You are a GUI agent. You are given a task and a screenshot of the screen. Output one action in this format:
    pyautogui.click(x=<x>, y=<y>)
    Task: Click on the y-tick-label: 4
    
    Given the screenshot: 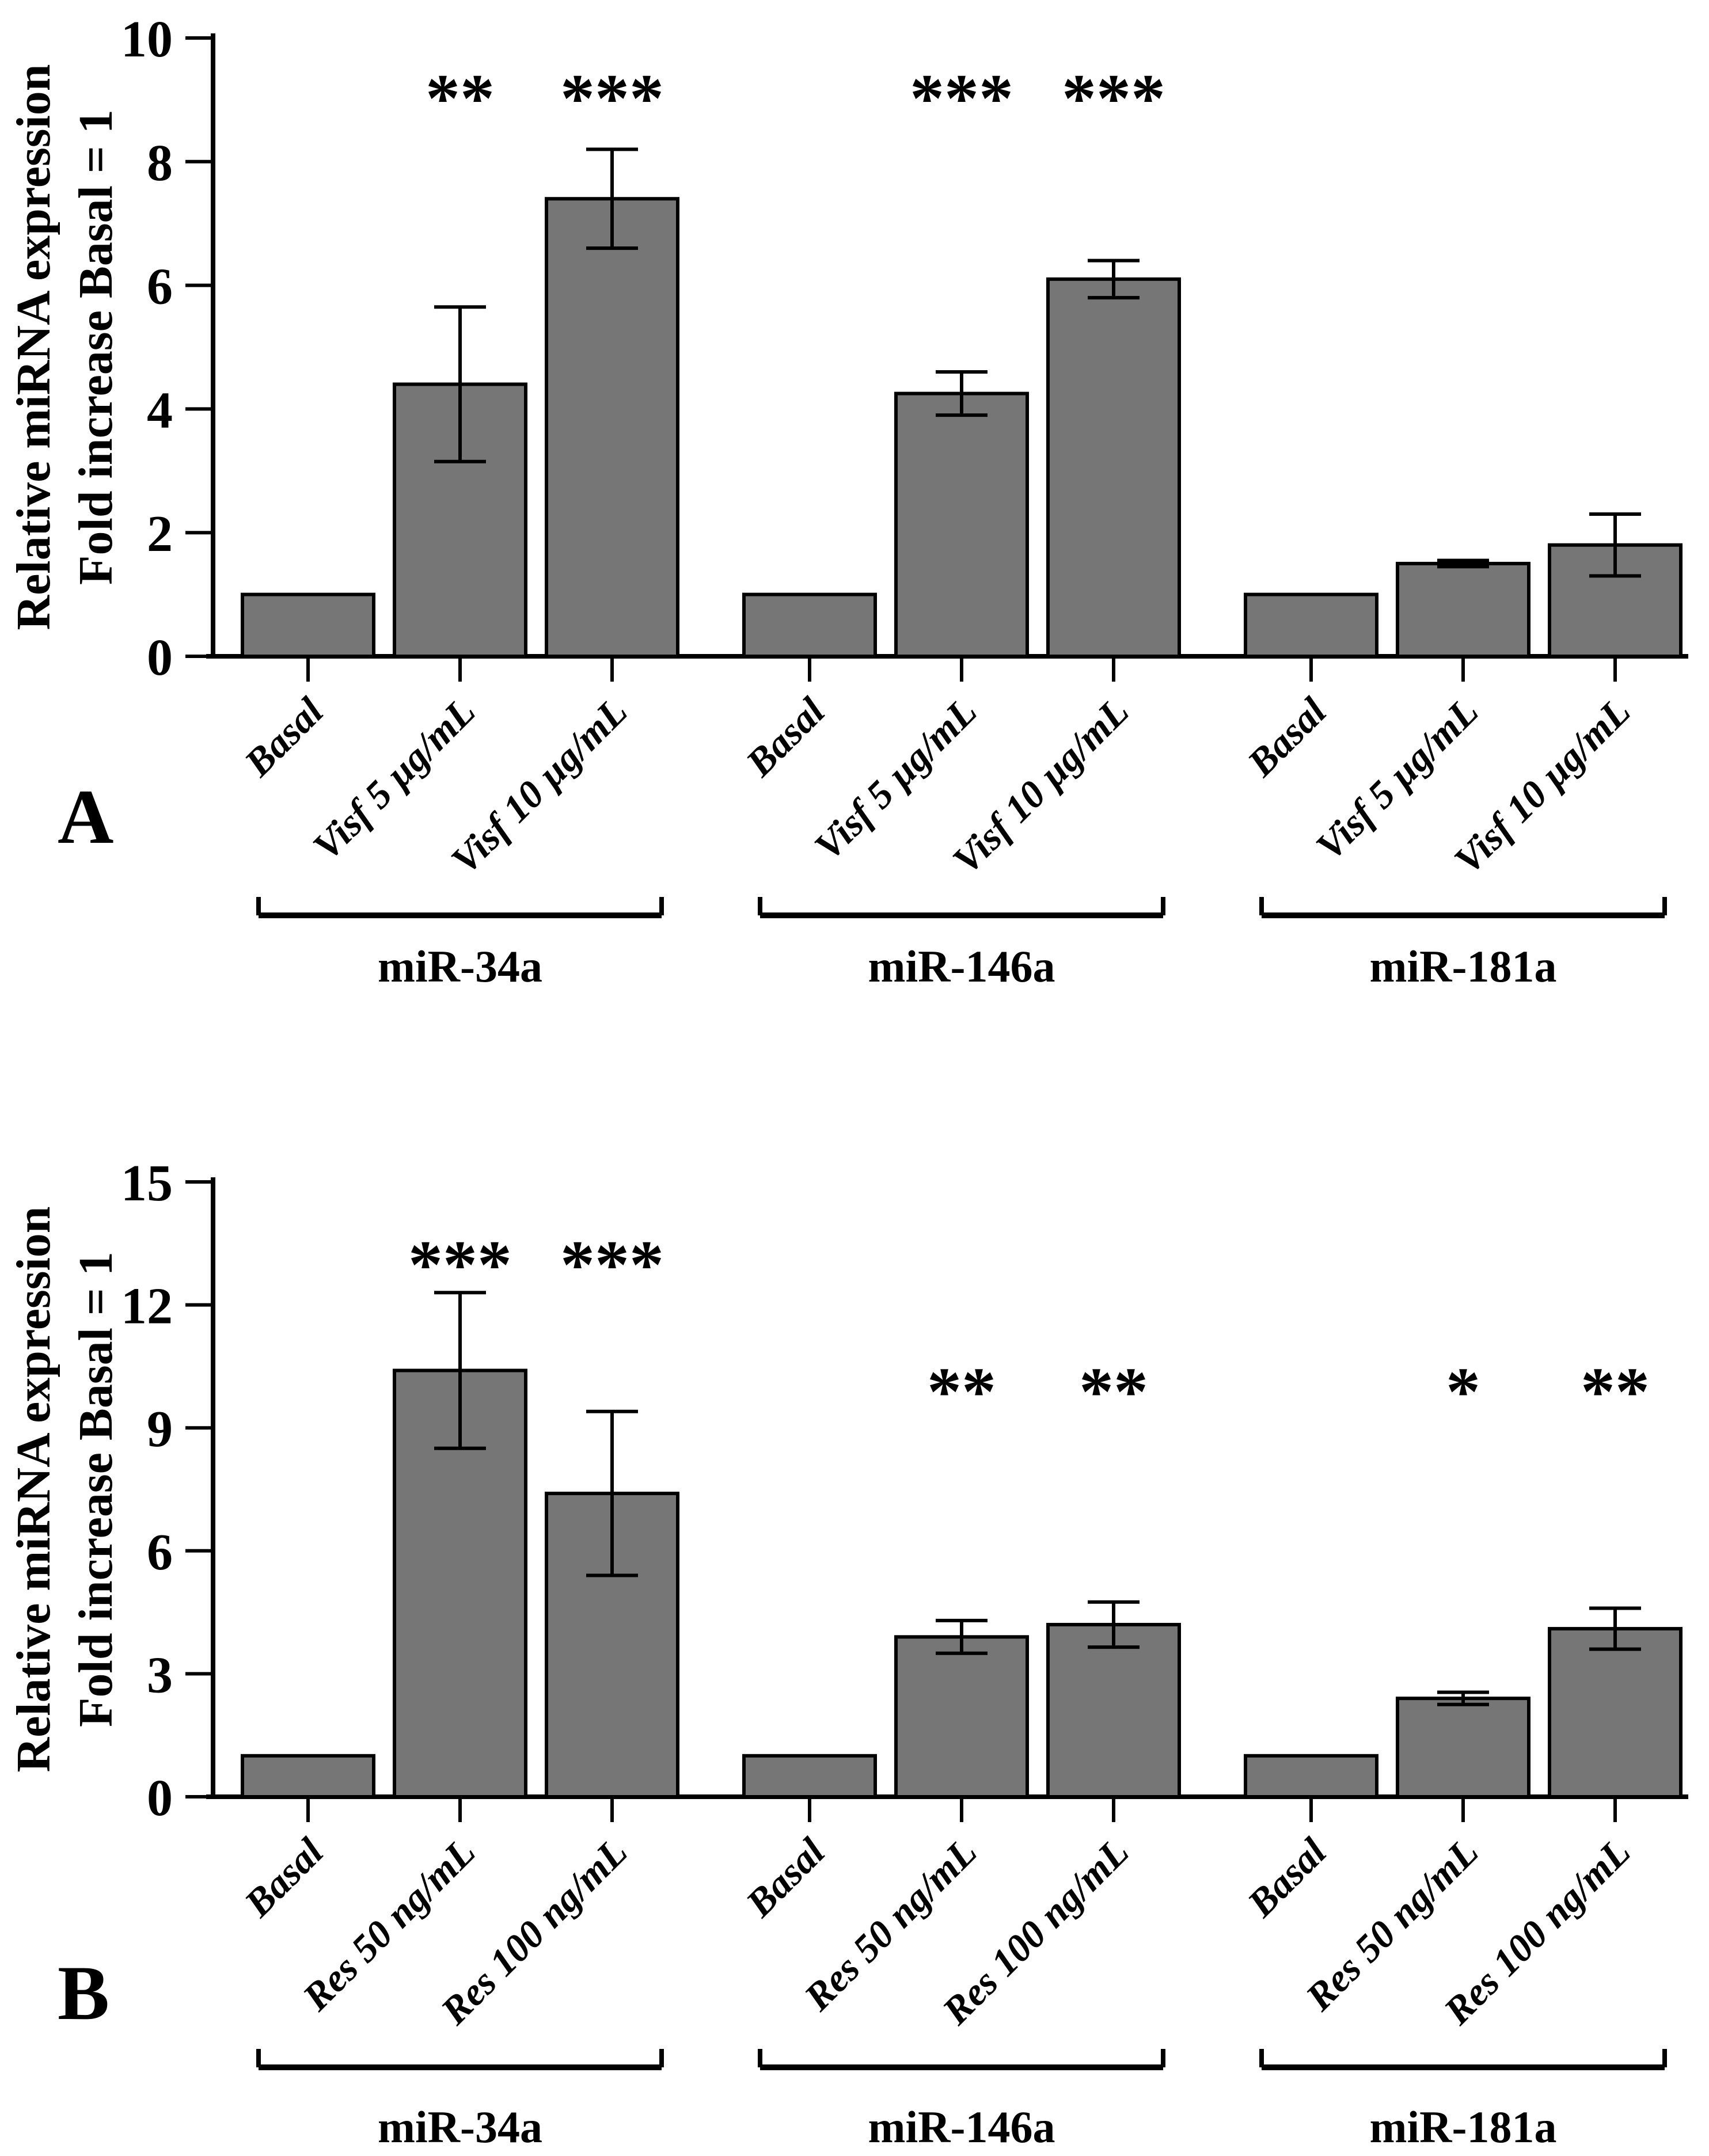 What is the action you would take?
    pyautogui.click(x=160, y=410)
    